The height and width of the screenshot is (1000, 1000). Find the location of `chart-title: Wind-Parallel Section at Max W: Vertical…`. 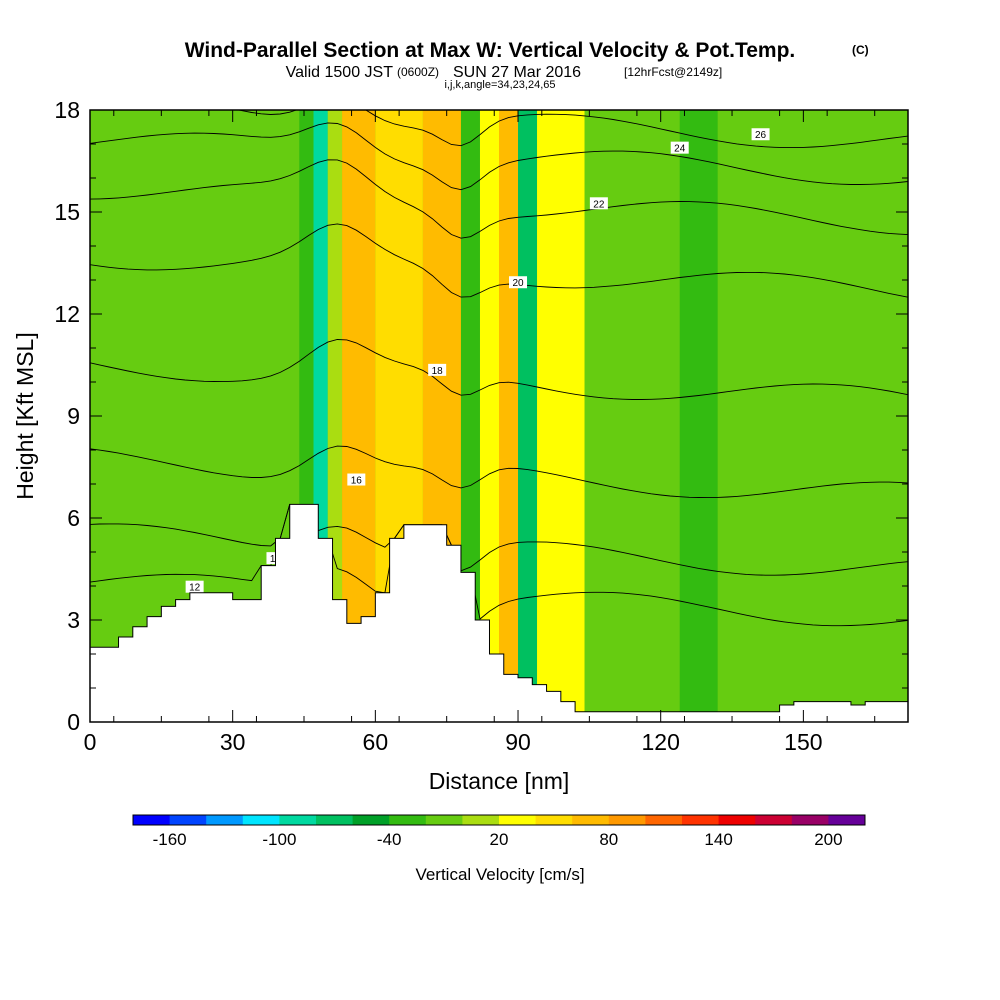

chart-title: Wind-Parallel Section at Max W: Vertical… is located at coordinates (490, 50).